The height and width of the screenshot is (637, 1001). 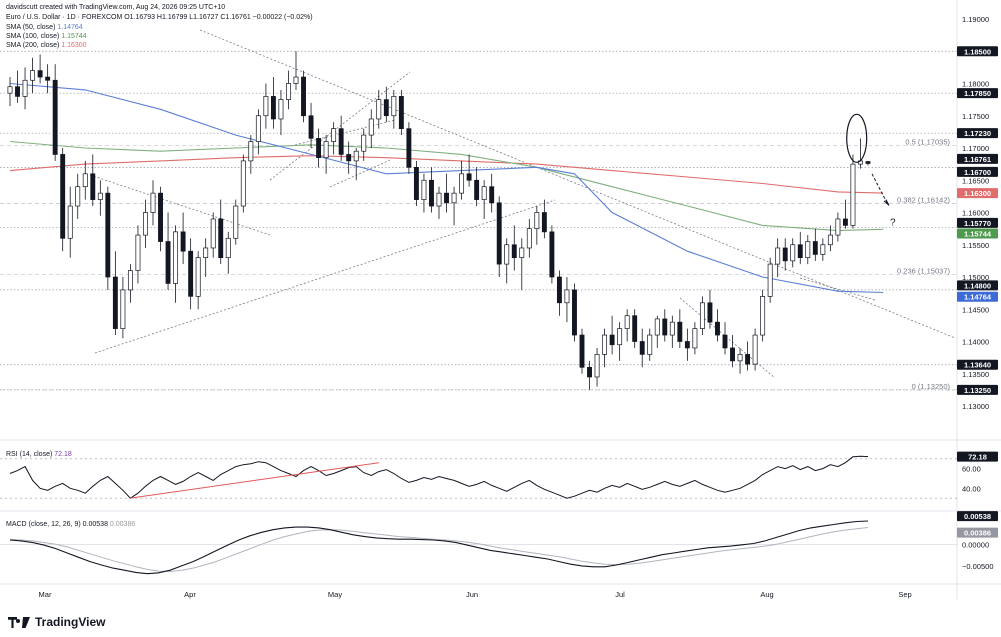 I want to click on fib-label: 0.382 (1.16142), so click(x=923, y=199).